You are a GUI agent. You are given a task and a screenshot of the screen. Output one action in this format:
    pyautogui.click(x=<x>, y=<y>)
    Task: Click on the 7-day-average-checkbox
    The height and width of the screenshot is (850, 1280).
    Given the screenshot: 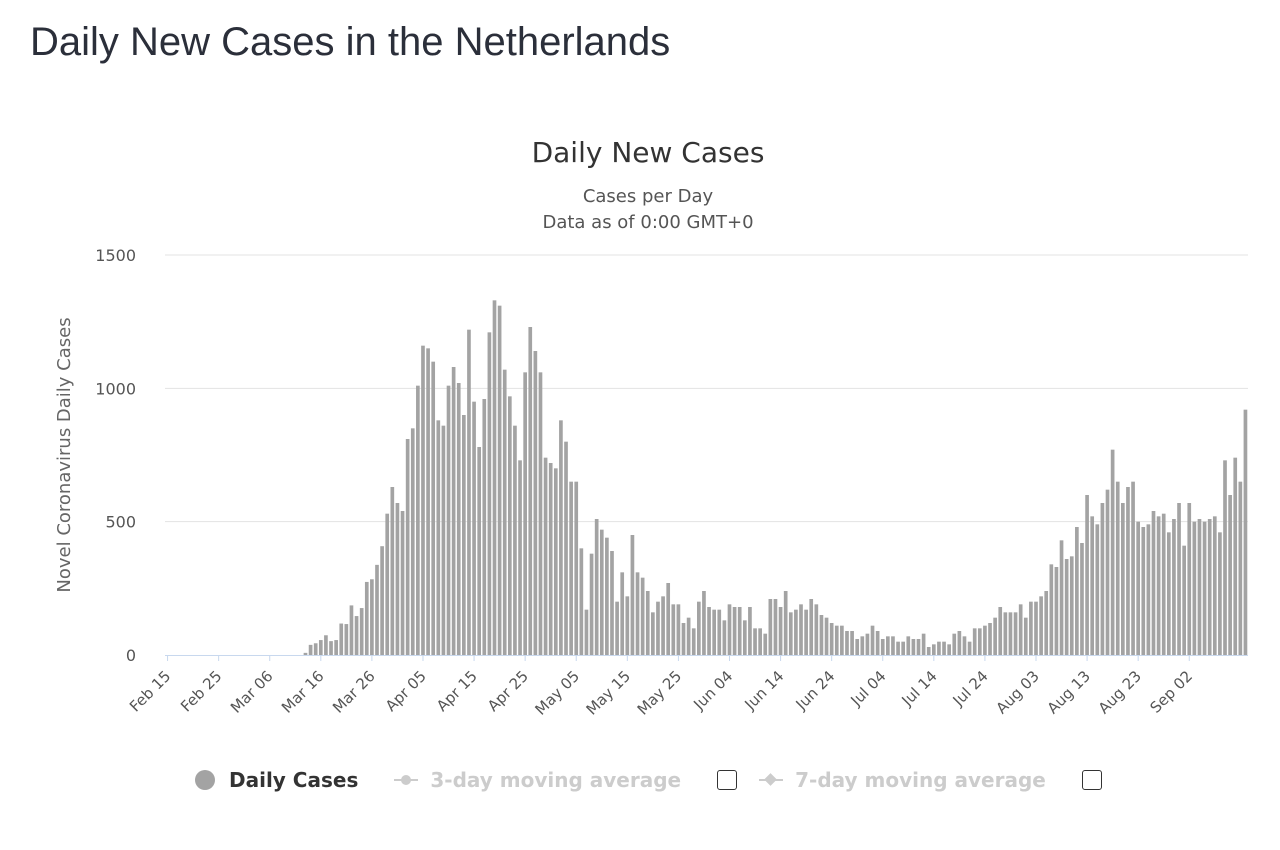 What is the action you would take?
    pyautogui.click(x=1091, y=780)
    